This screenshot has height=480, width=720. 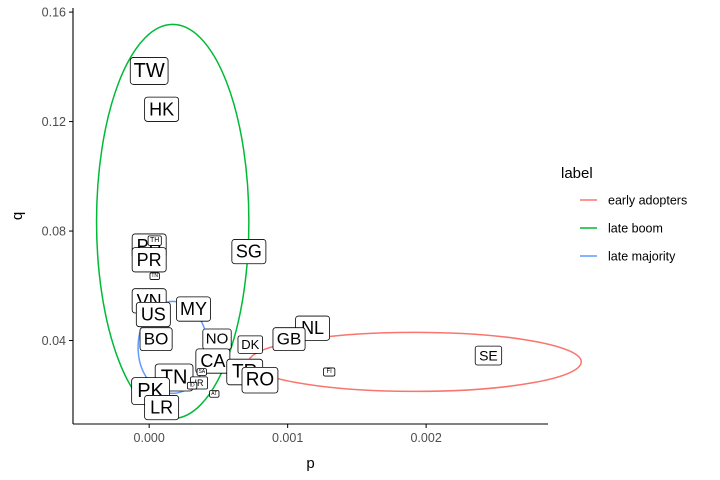 I want to click on point-label-text: MY, so click(x=193, y=309).